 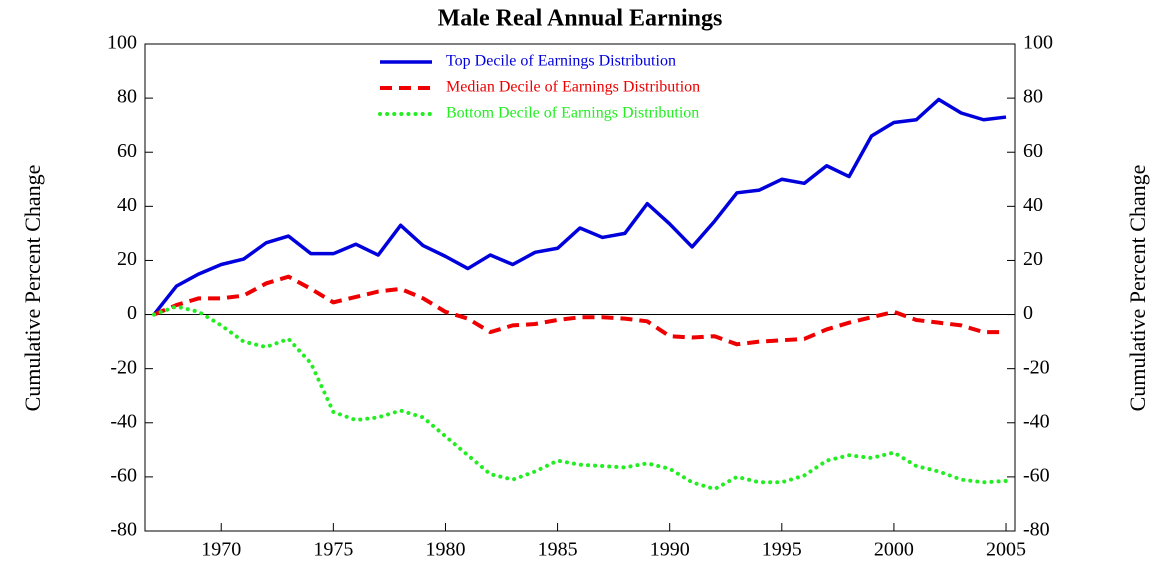 I want to click on y-tick-label: 80, so click(x=127, y=97).